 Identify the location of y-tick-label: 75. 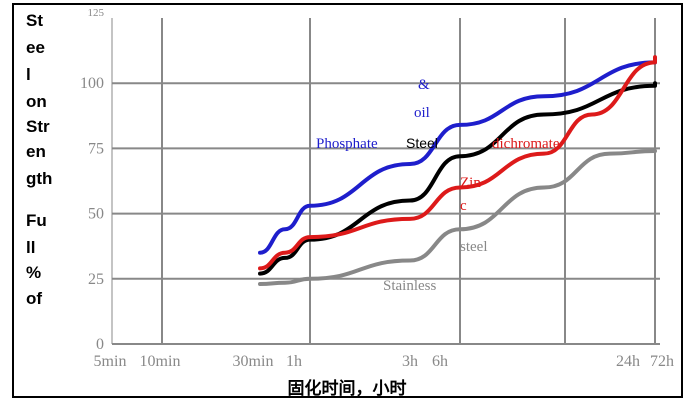
(96, 148).